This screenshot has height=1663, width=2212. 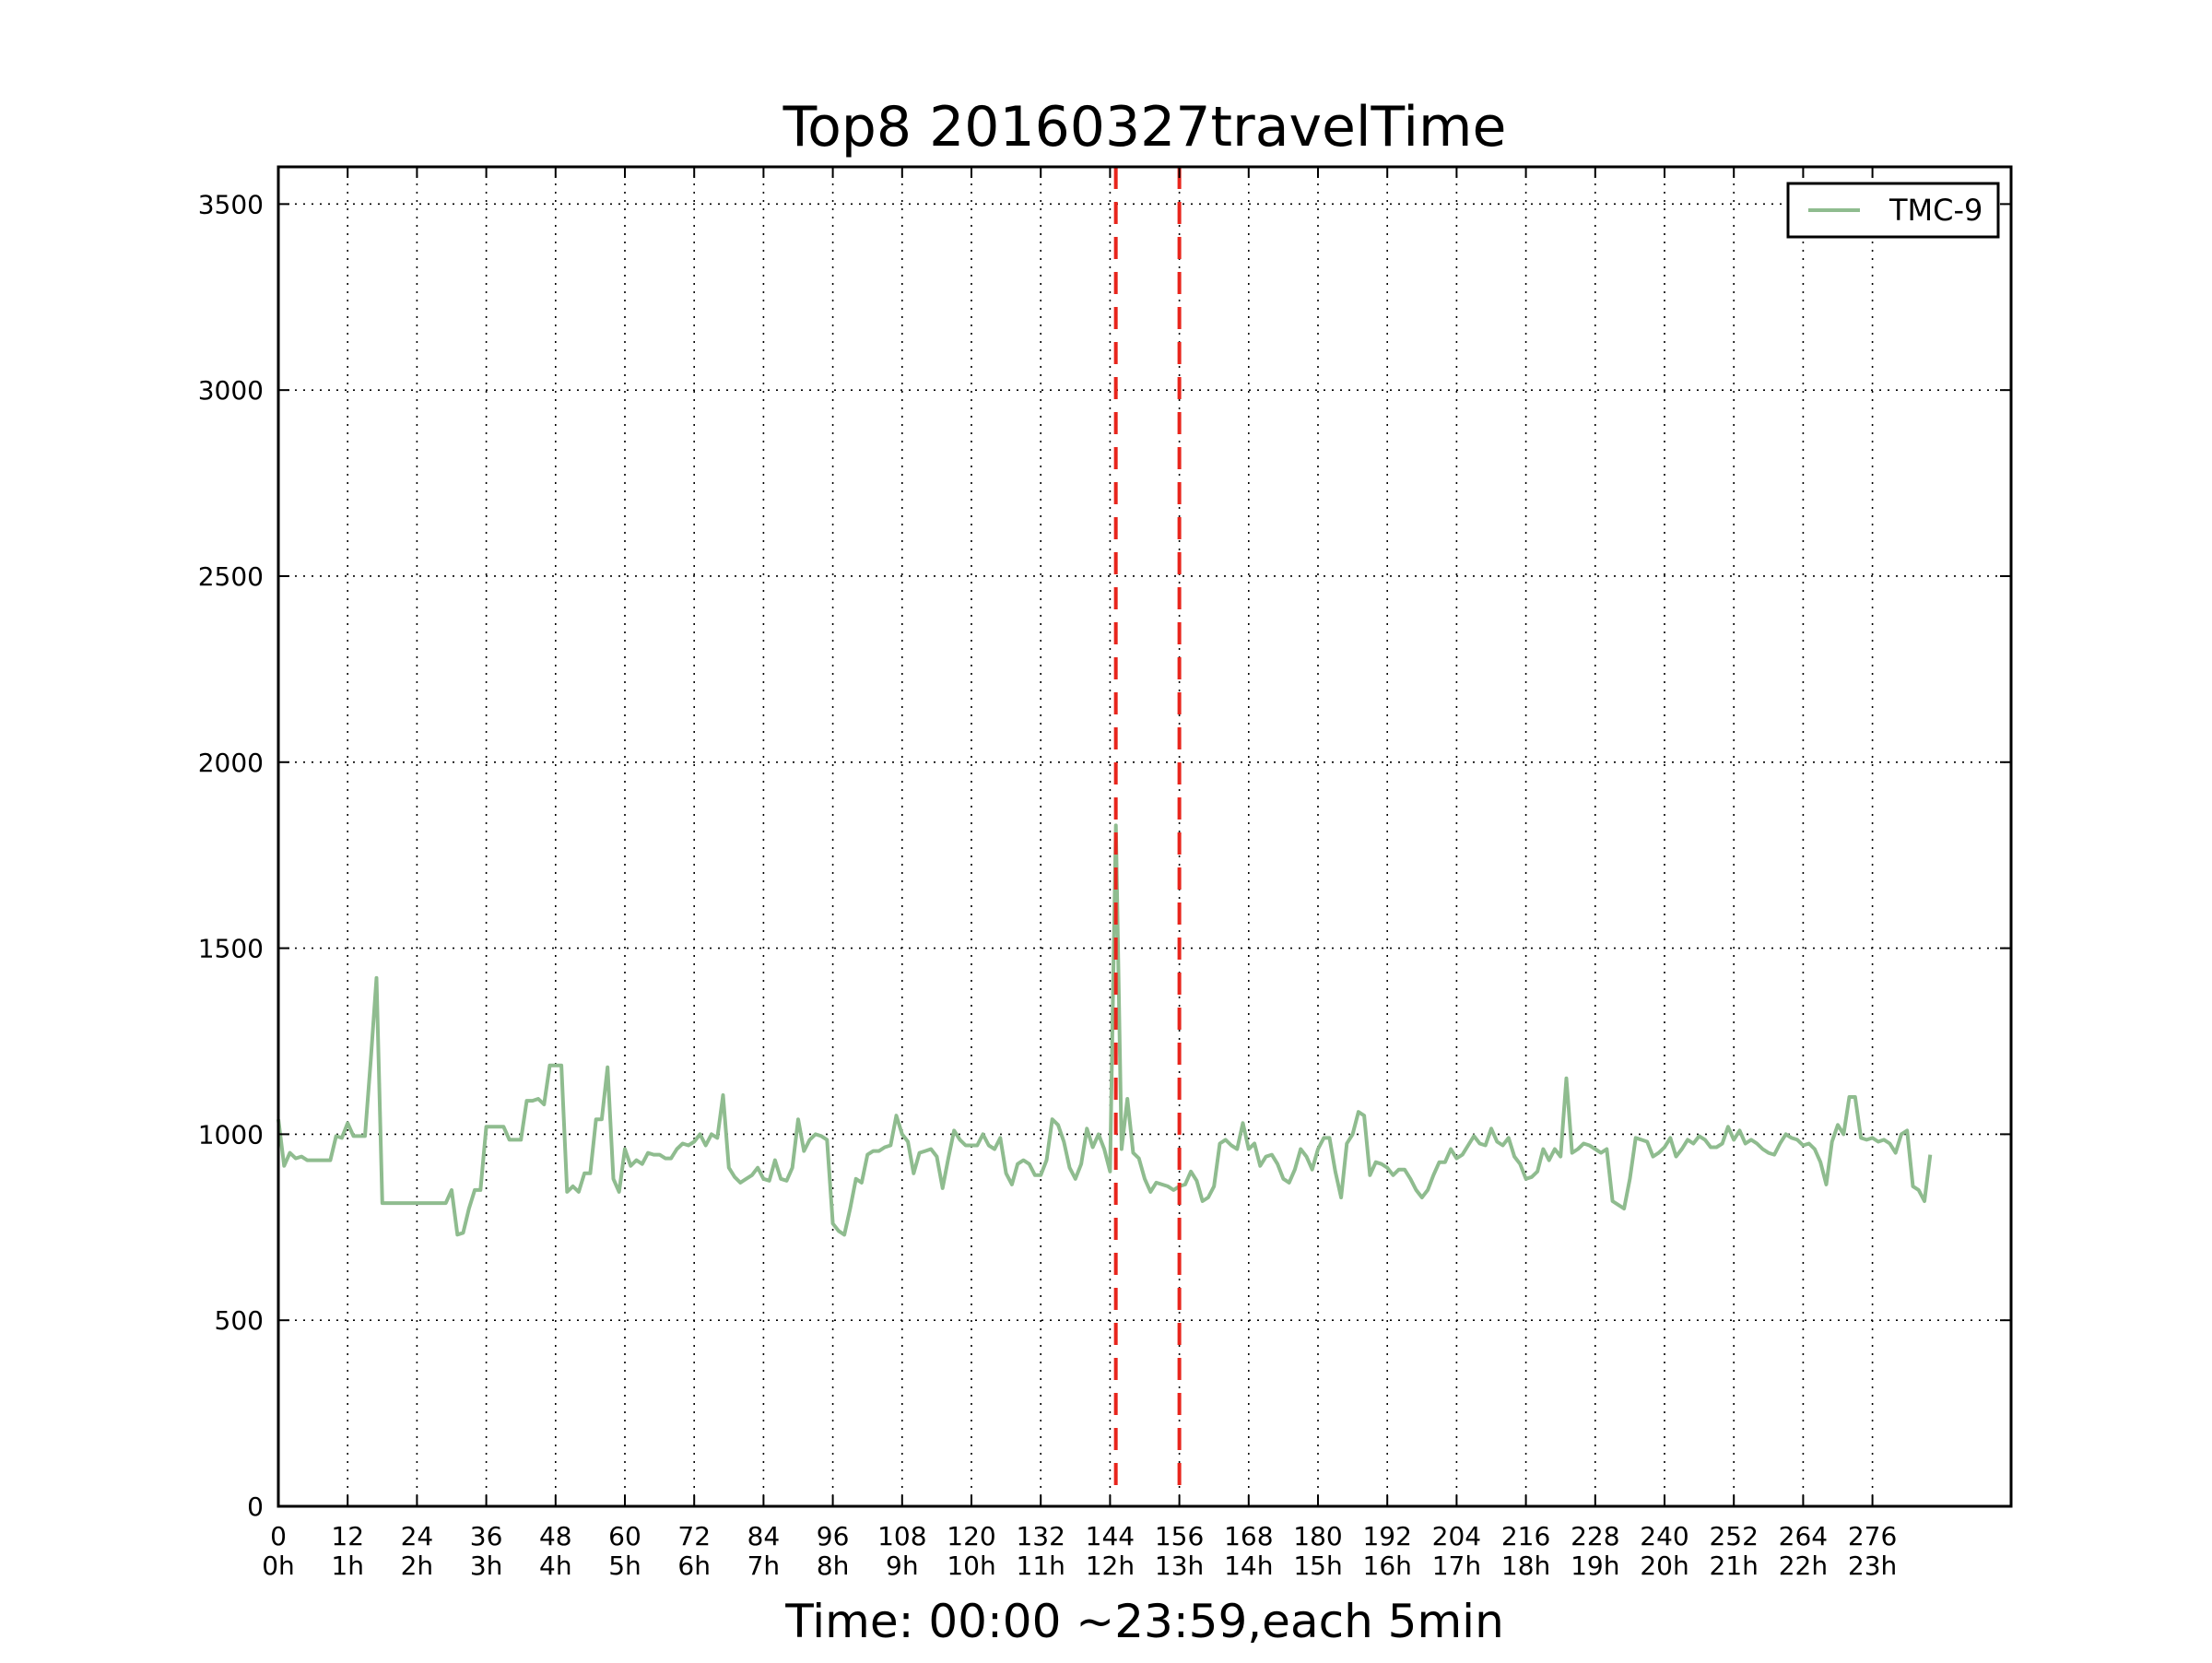 What do you see at coordinates (255, 1507) in the screenshot?
I see `y-tick-label: 0` at bounding box center [255, 1507].